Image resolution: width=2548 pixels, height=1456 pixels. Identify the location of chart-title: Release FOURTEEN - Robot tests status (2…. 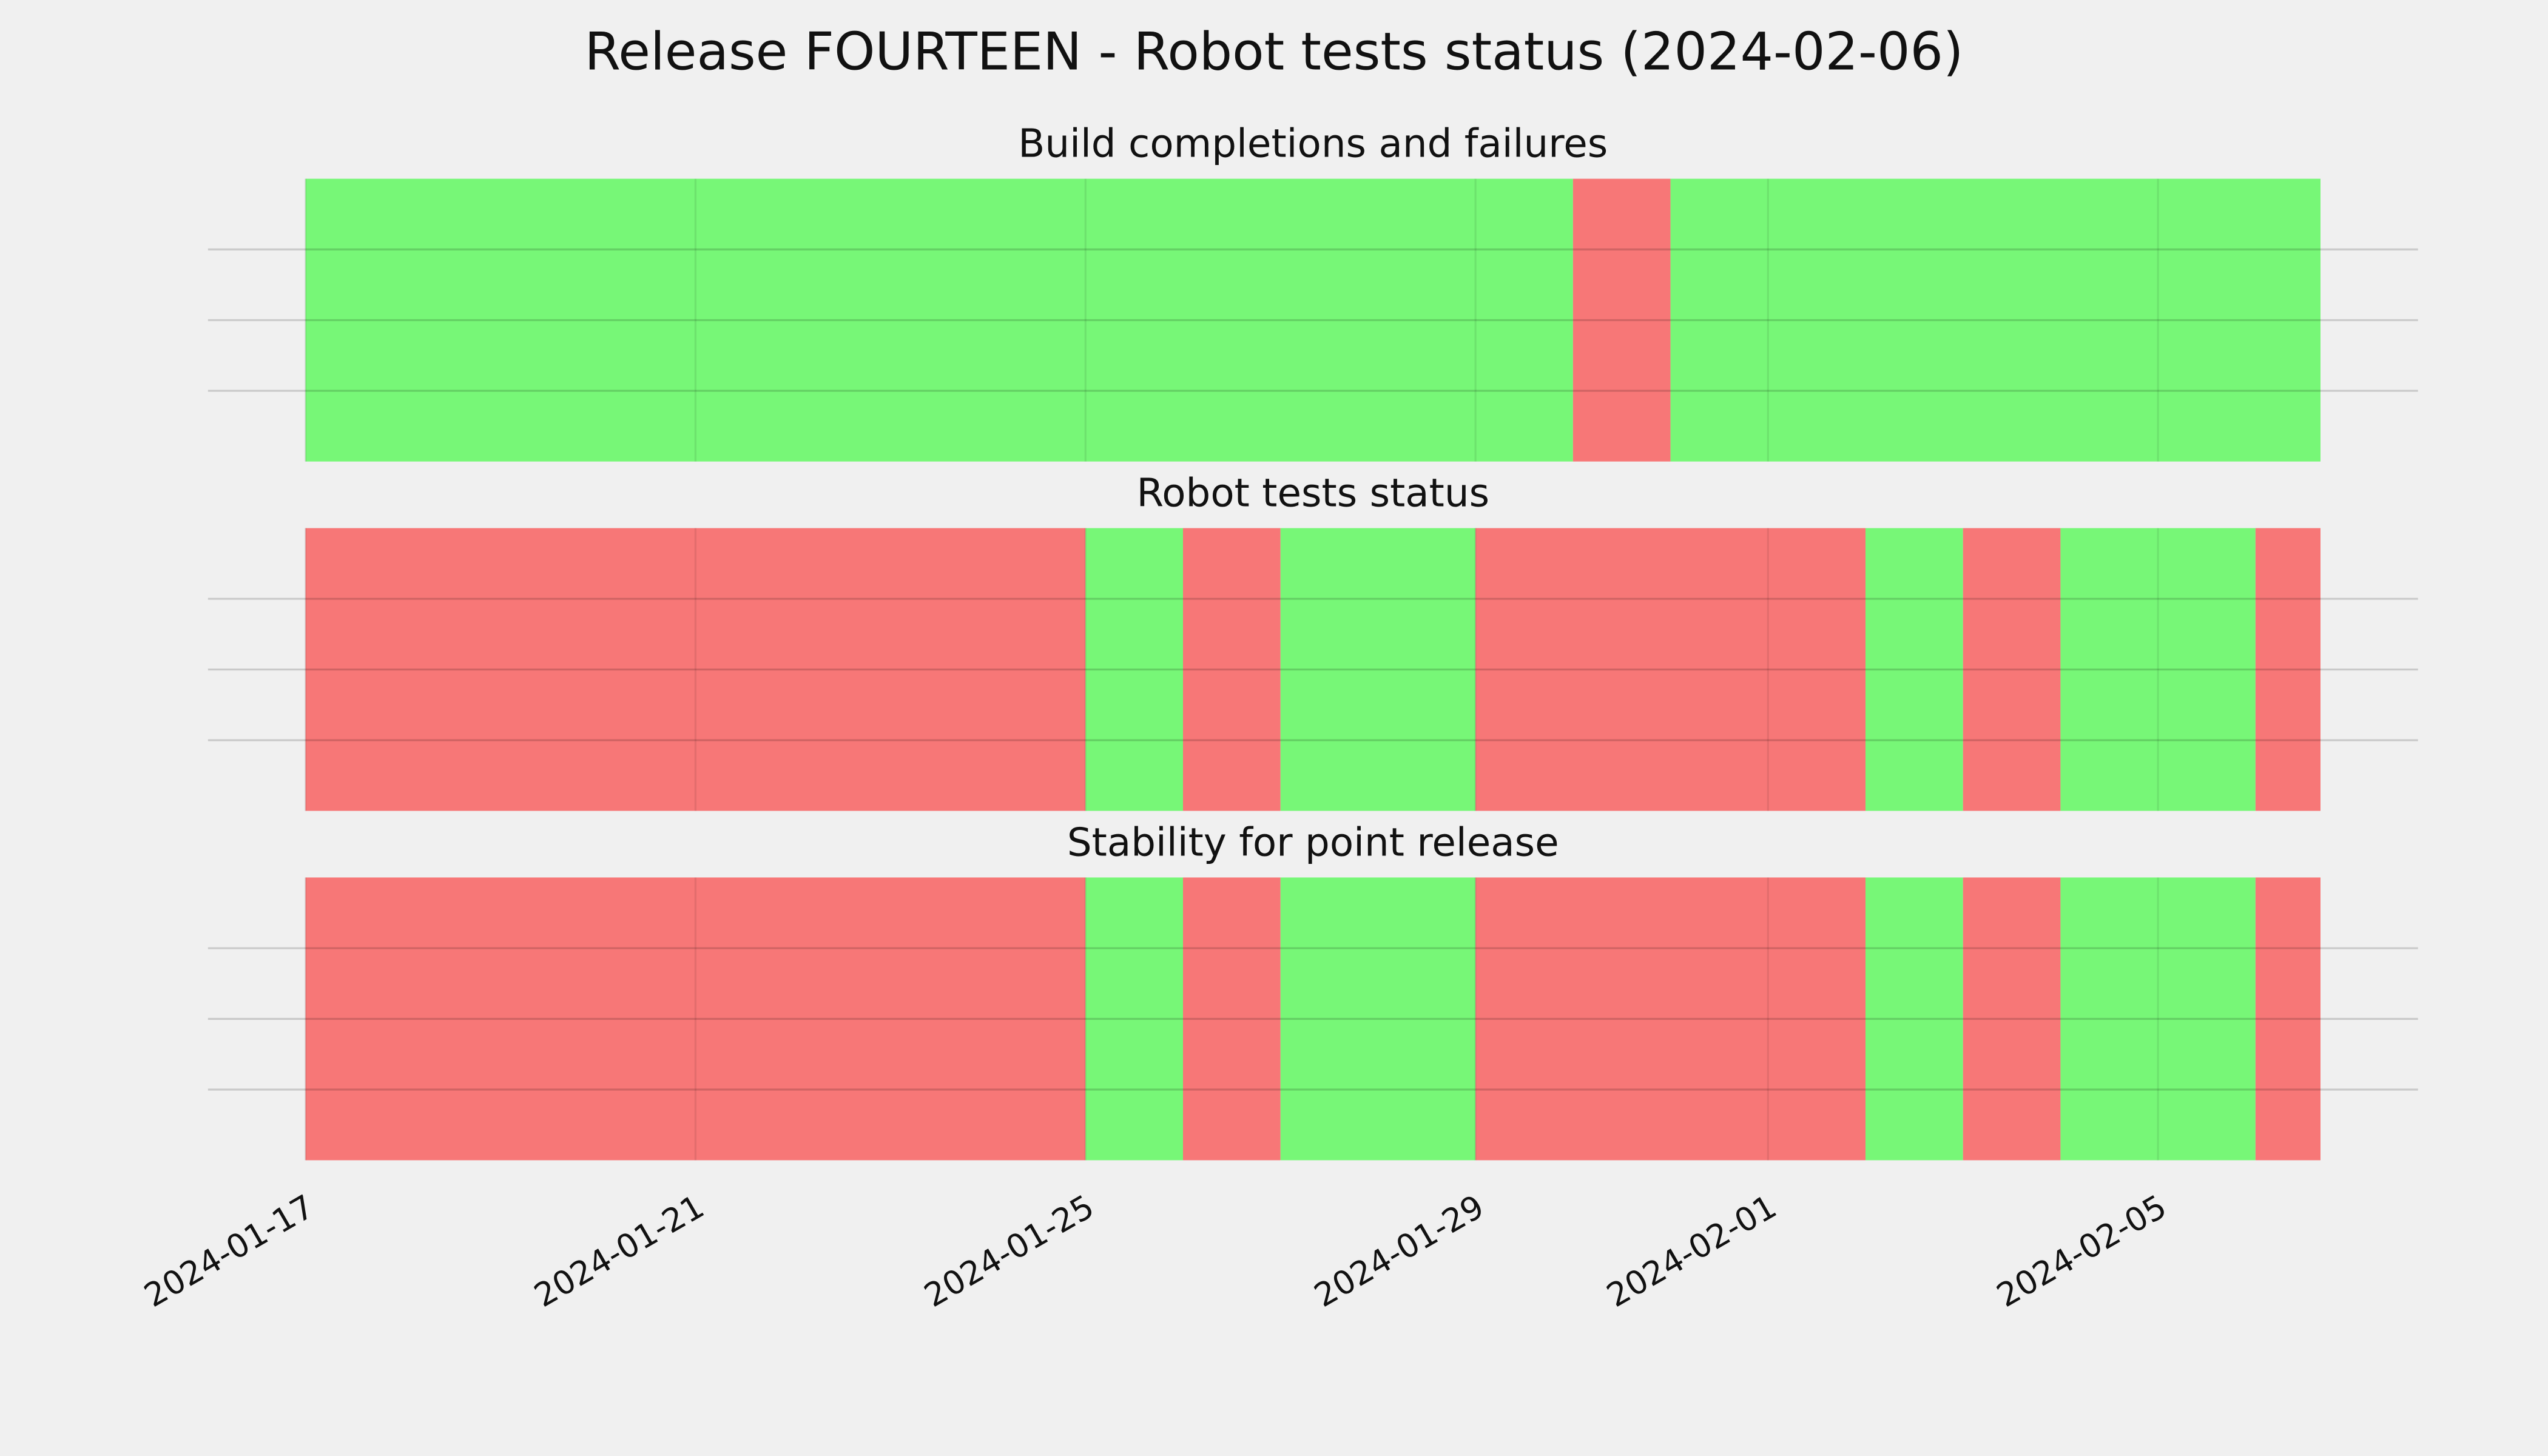
(1274, 52).